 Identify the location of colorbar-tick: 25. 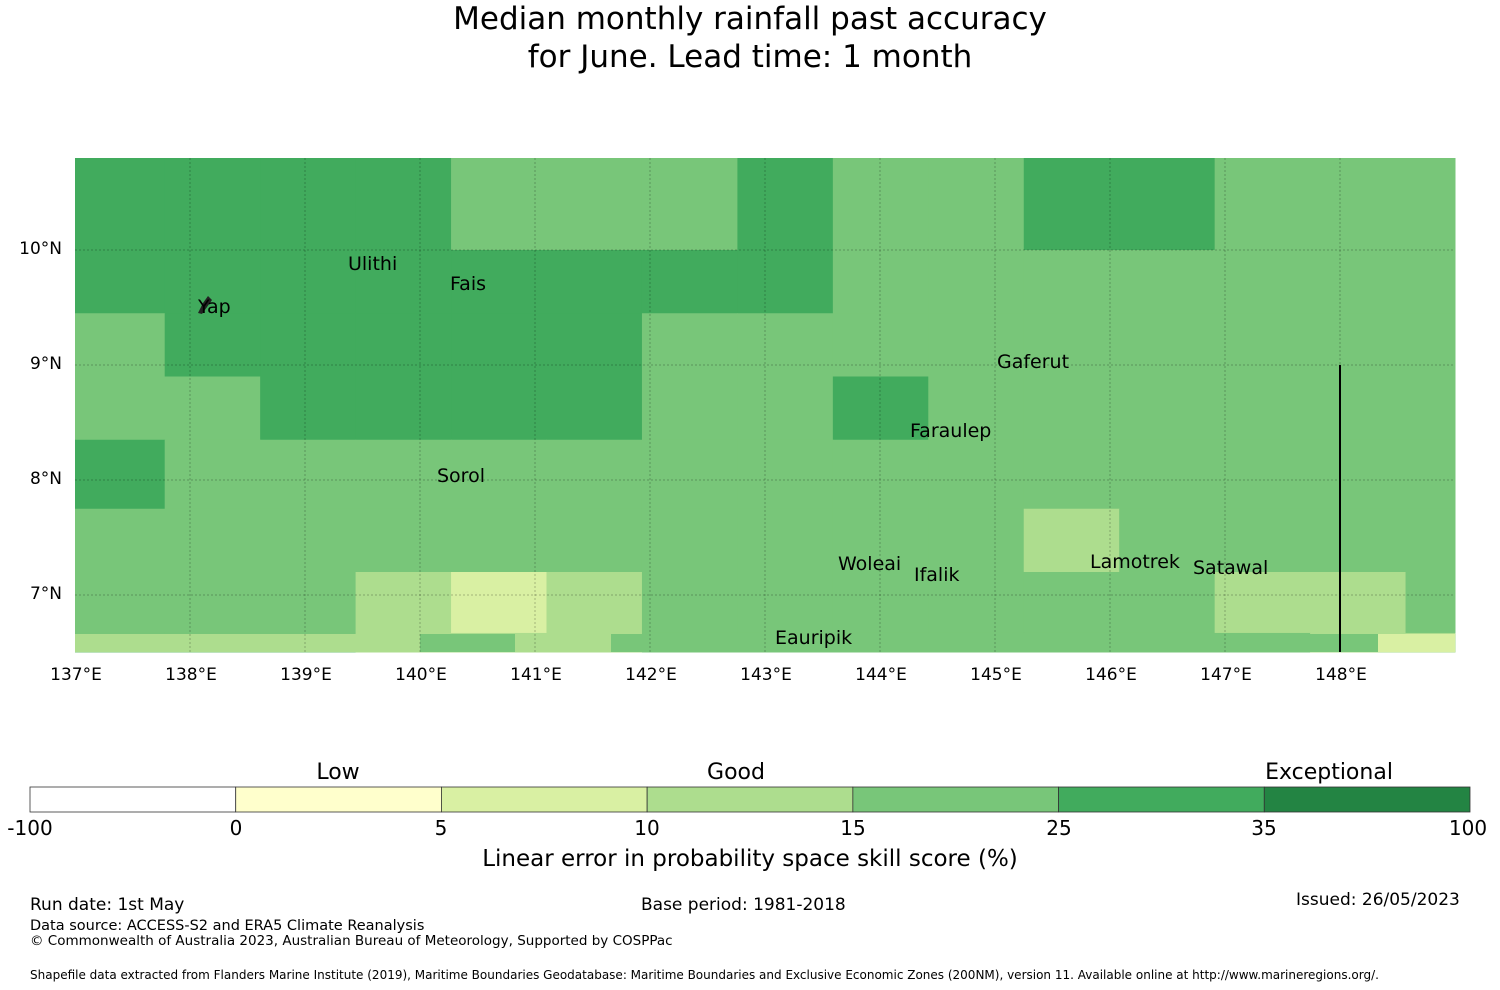
(1059, 828).